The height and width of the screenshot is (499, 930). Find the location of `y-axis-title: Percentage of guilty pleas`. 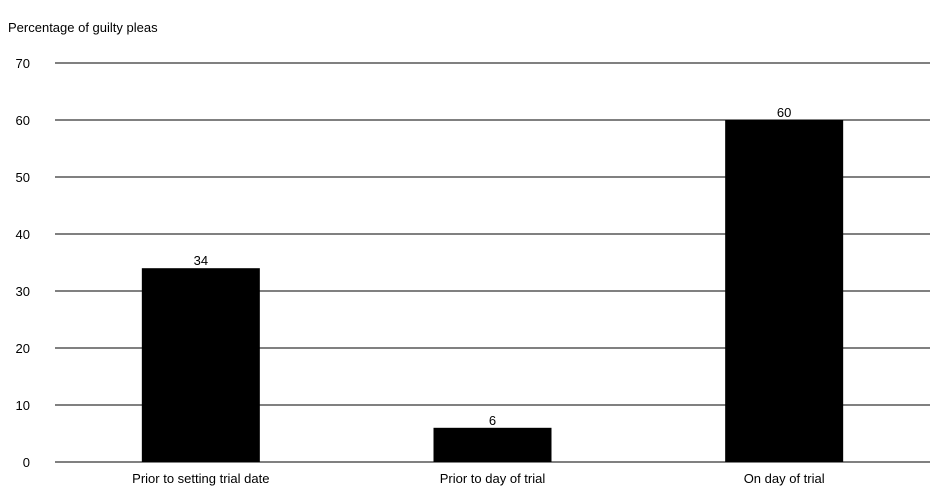

y-axis-title: Percentage of guilty pleas is located at coordinates (83, 27).